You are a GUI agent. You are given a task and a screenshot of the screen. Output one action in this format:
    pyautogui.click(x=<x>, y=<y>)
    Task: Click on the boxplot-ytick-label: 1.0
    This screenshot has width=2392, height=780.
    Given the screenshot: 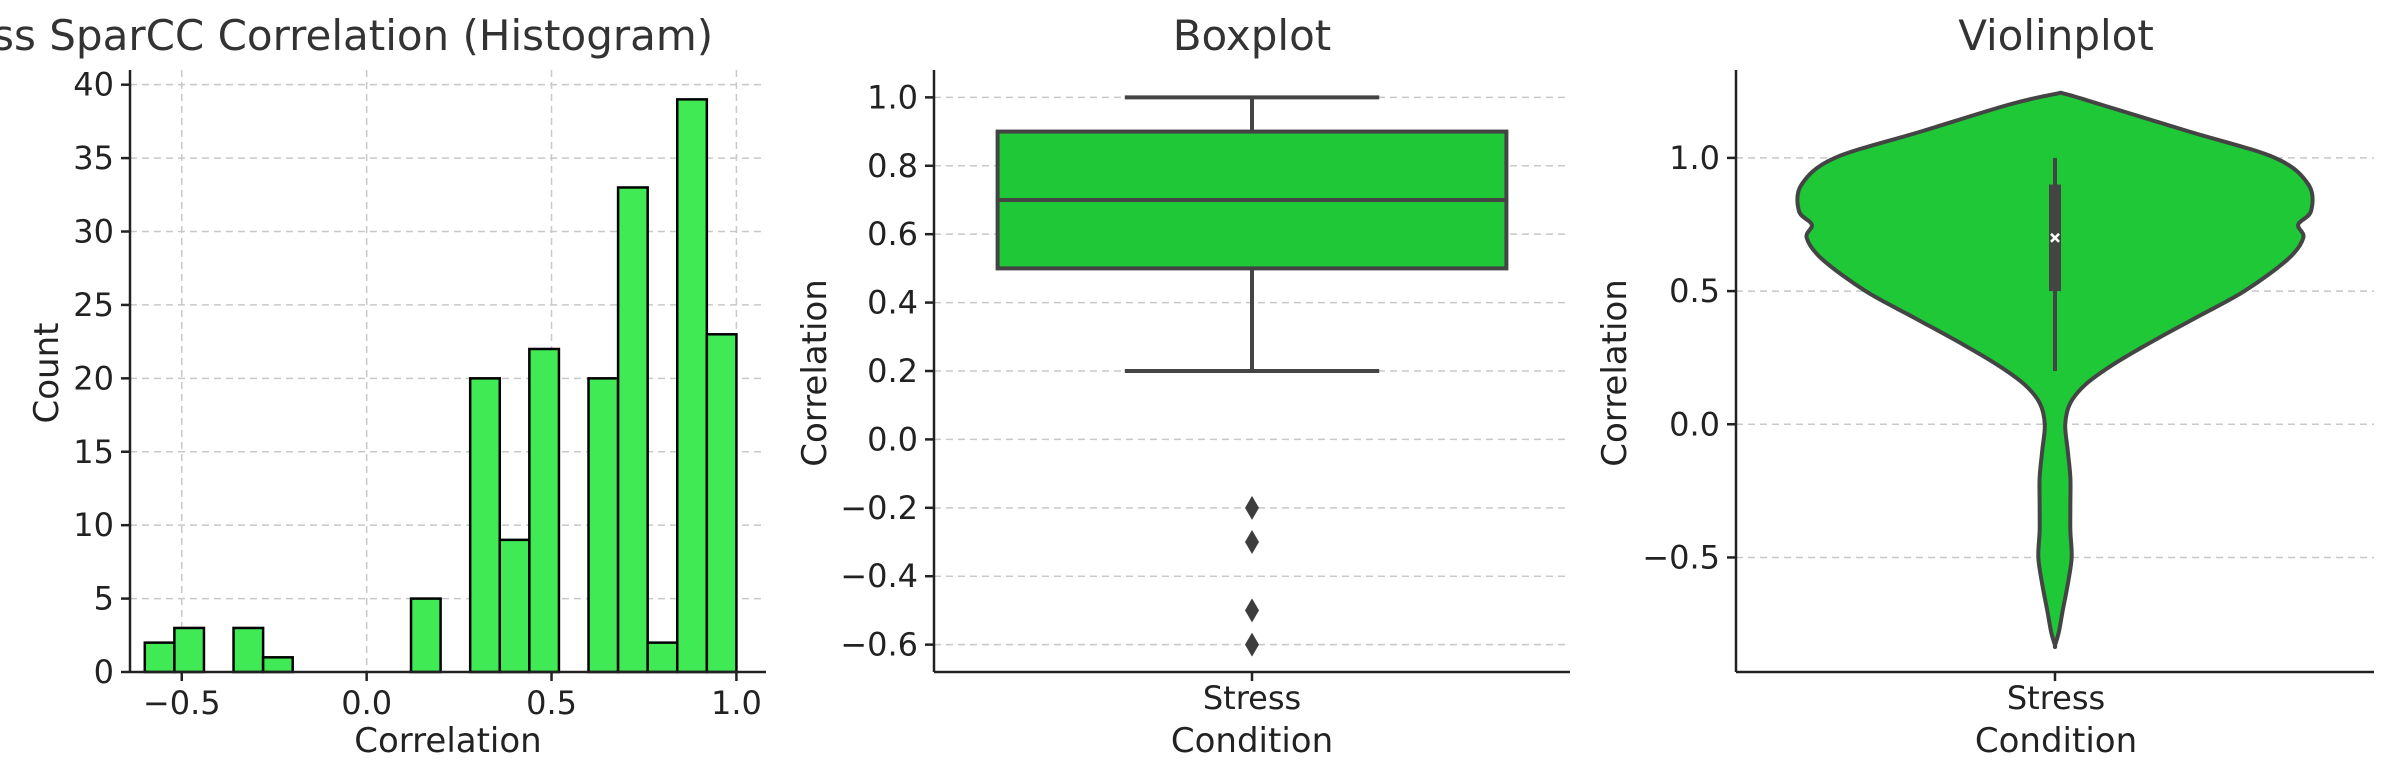 What is the action you would take?
    pyautogui.click(x=892, y=97)
    